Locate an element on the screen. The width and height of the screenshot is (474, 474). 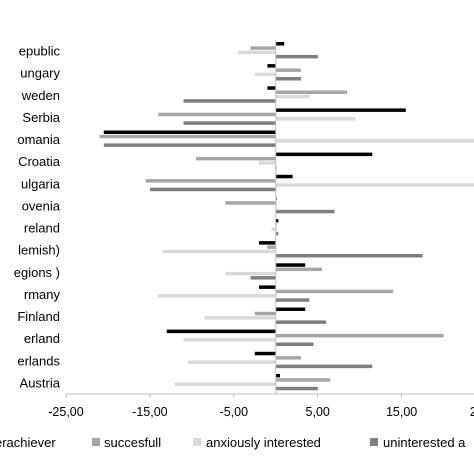
x-tick-label-3: 5,00 is located at coordinates (318, 412).